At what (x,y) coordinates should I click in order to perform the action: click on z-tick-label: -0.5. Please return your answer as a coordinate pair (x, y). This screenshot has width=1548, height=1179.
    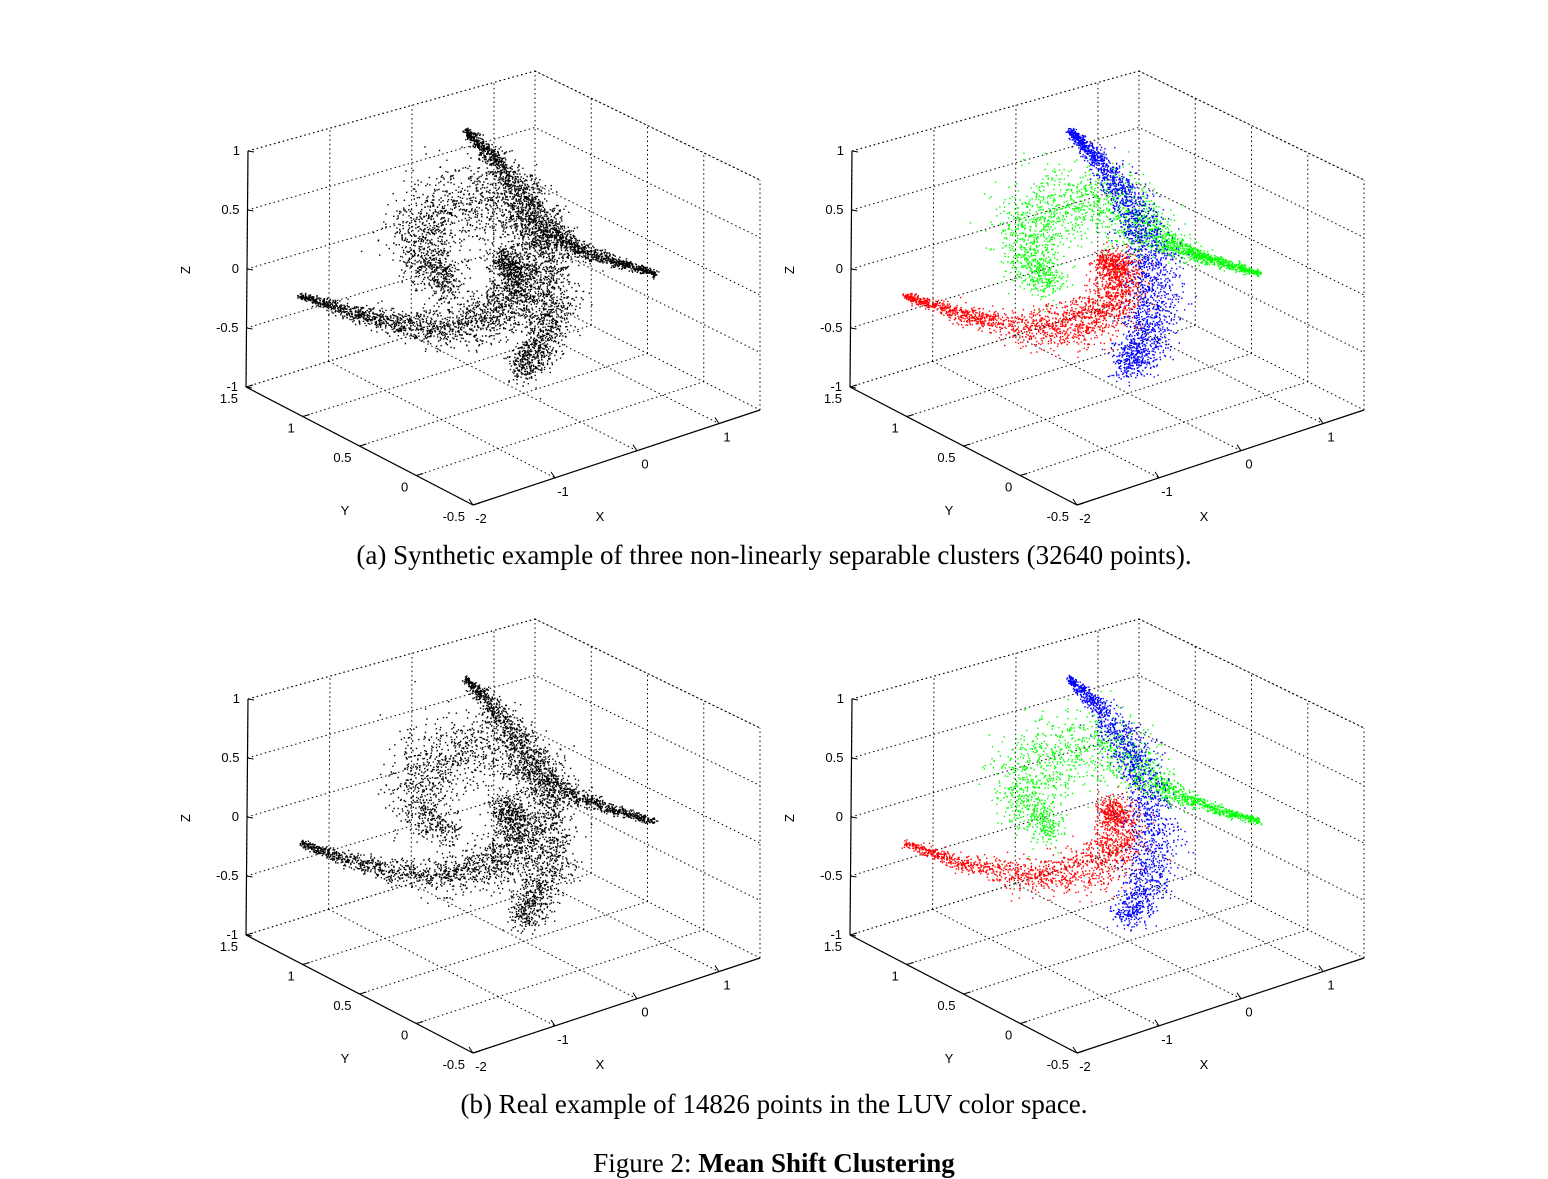
    Looking at the image, I should click on (831, 875).